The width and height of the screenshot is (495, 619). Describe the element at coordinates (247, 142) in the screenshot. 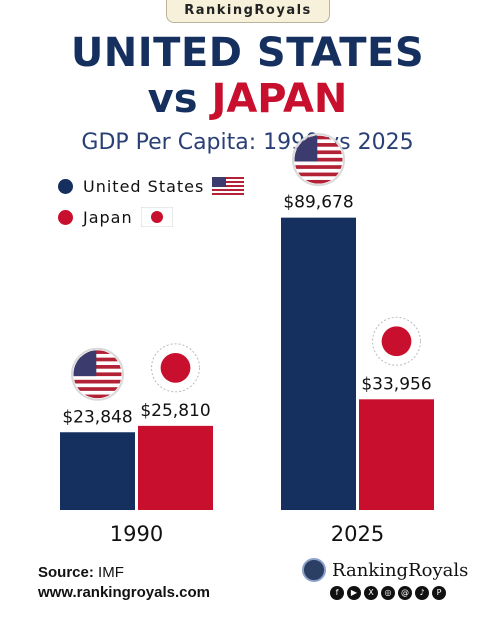

I see `subtitle: GDP Per Capita: 1990 vs 2025` at that location.